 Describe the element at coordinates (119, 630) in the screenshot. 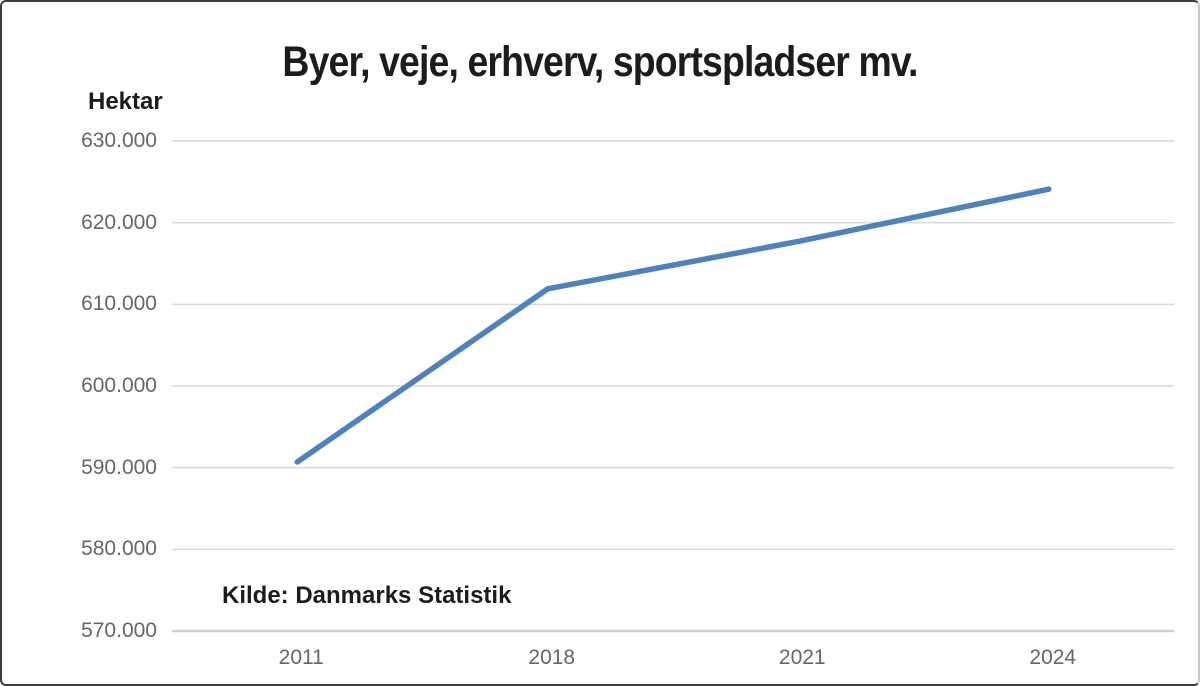

I see `y-tick-label: 570.000` at that location.